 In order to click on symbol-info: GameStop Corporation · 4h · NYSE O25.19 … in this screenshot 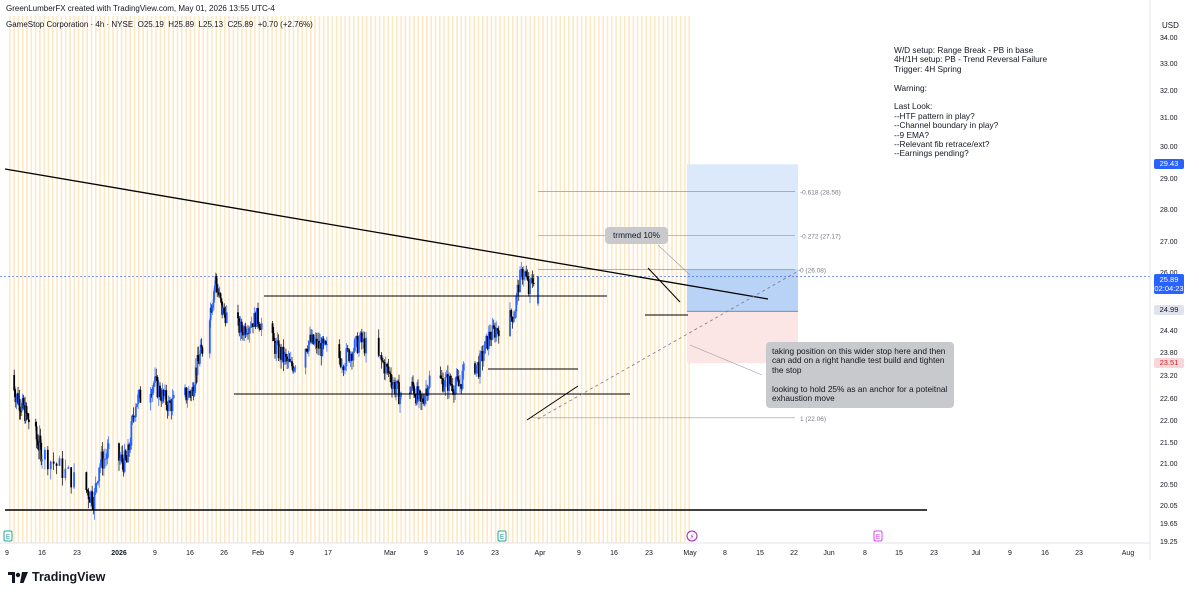, I will do `click(159, 24)`.